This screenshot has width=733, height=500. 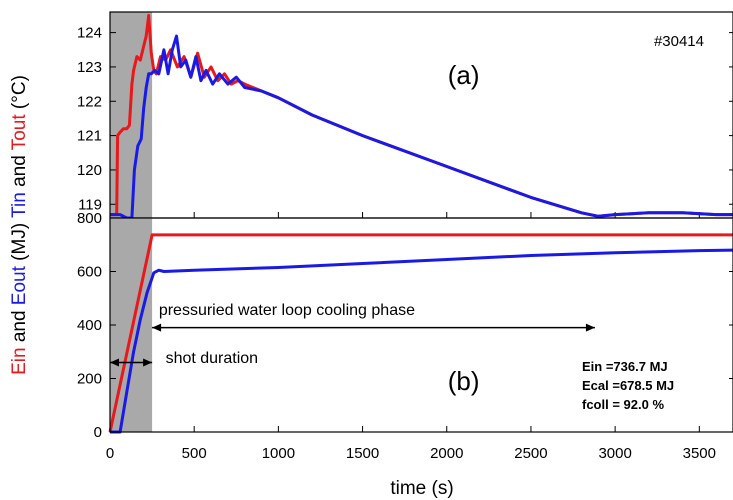 What do you see at coordinates (89, 33) in the screenshot?
I see `y-tick-label: 124` at bounding box center [89, 33].